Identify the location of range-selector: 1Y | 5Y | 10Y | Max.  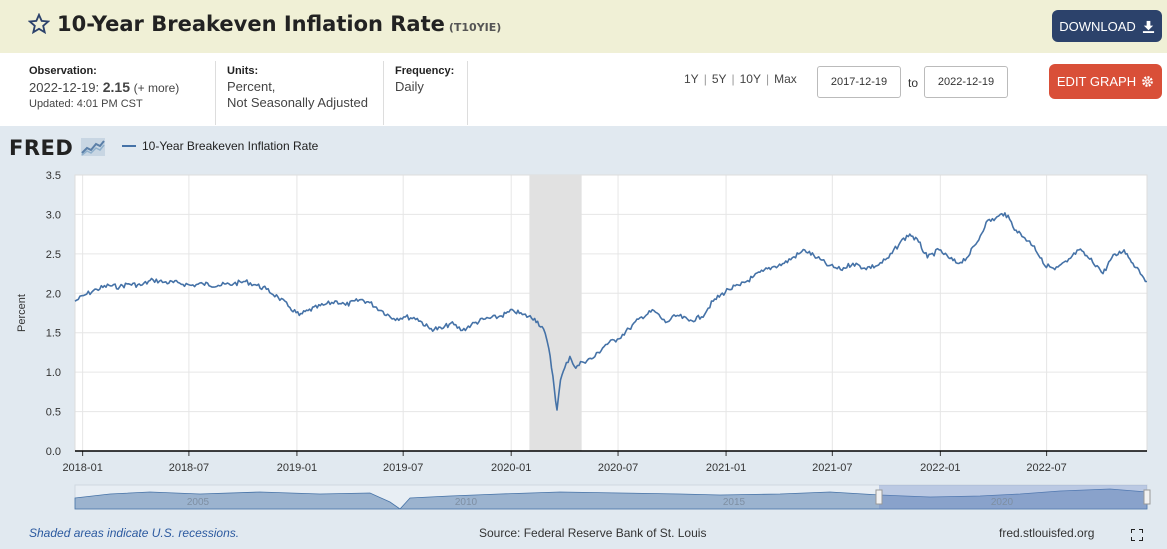
(740, 79).